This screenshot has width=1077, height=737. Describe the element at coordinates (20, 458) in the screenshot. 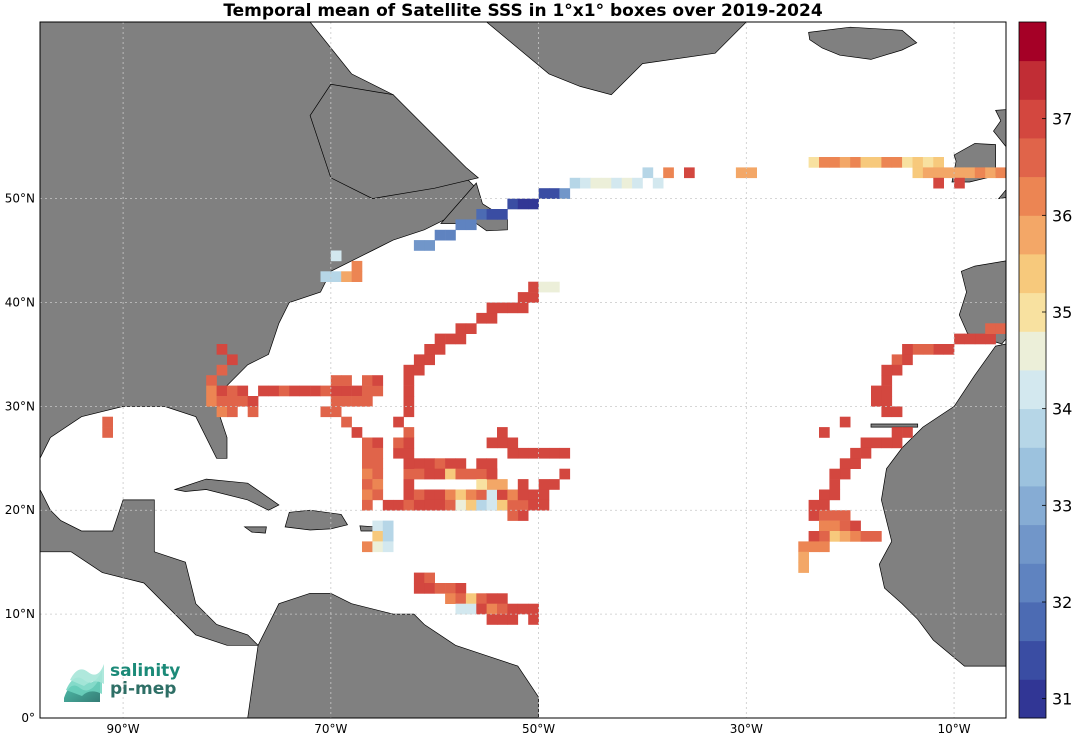

I see `lat-tick-labels: 0° 10°N 20°N 30°N 40°N 50°N` at that location.